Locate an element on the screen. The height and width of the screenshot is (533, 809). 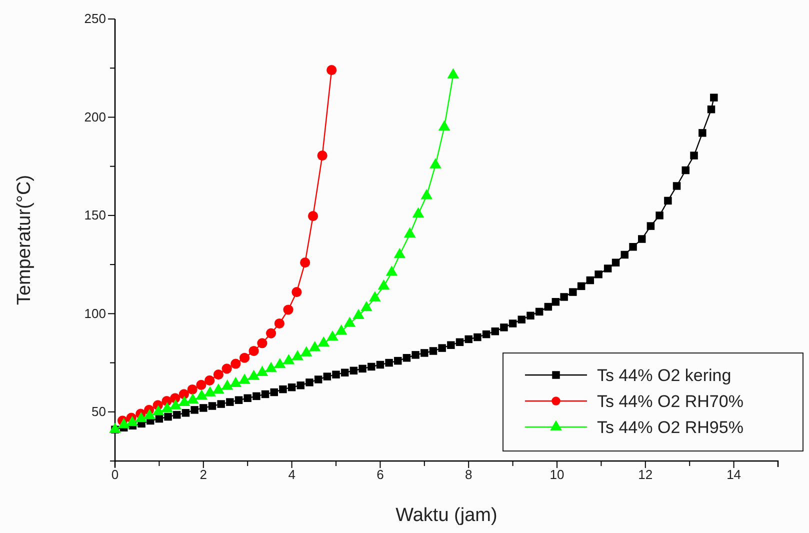
y-tick-label: 150 is located at coordinates (95, 215).